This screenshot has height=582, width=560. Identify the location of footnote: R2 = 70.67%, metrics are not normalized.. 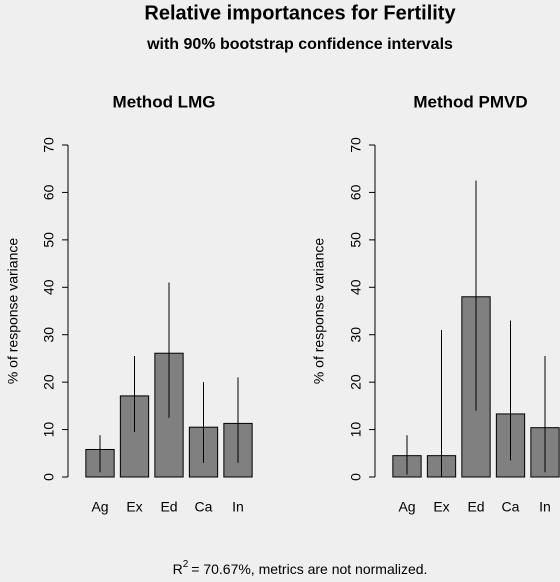
(300, 568).